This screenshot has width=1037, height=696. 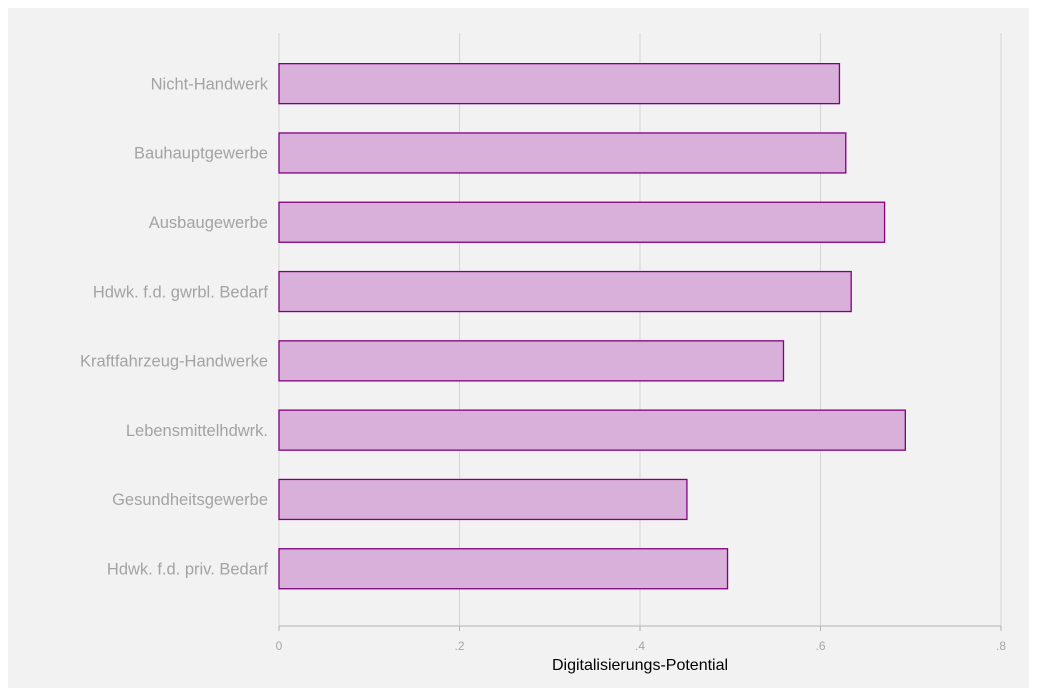 What do you see at coordinates (459, 646) in the screenshot?
I see `x-tick-label: .2` at bounding box center [459, 646].